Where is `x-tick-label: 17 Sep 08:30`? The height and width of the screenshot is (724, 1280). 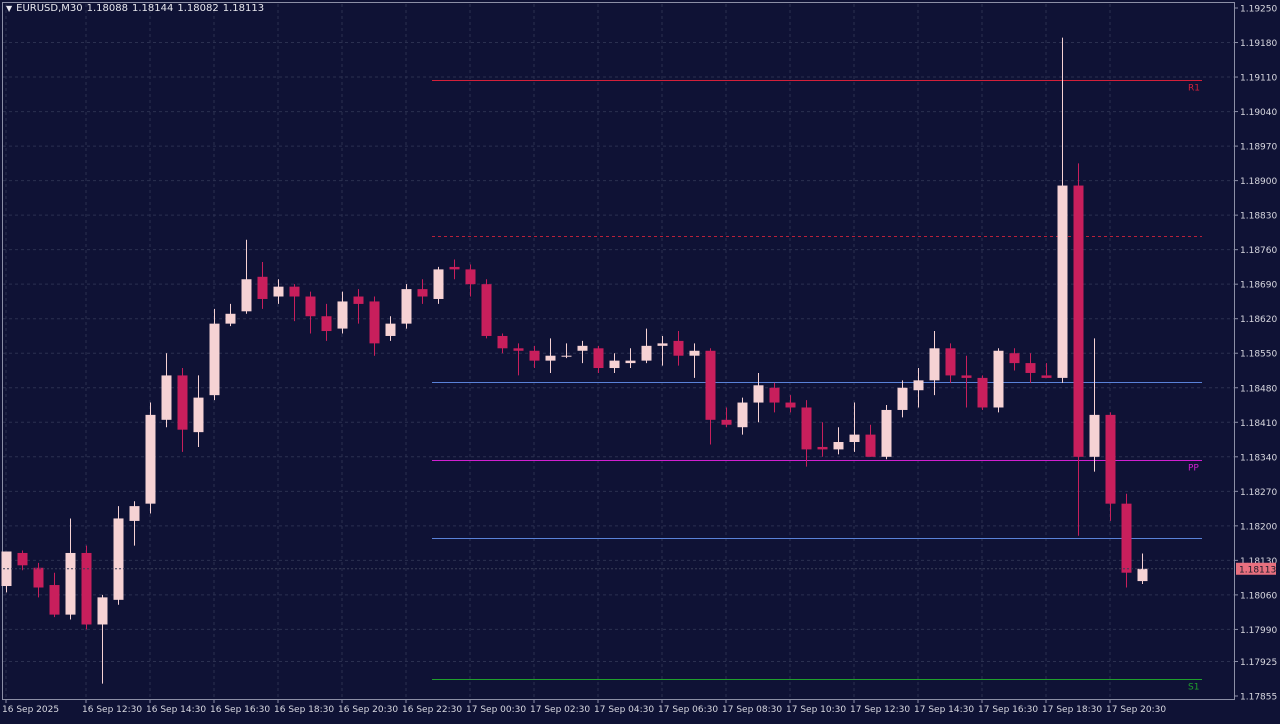 x-tick-label: 17 Sep 08:30 is located at coordinates (752, 710).